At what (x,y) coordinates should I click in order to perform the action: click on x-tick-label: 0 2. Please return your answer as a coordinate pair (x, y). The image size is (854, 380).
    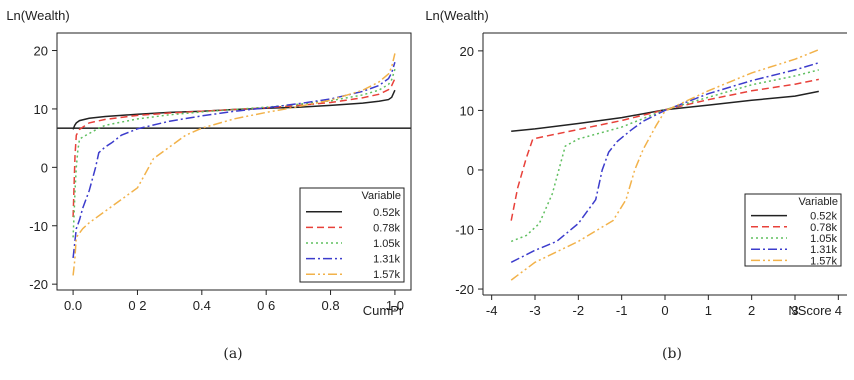
    Looking at the image, I should click on (137, 305).